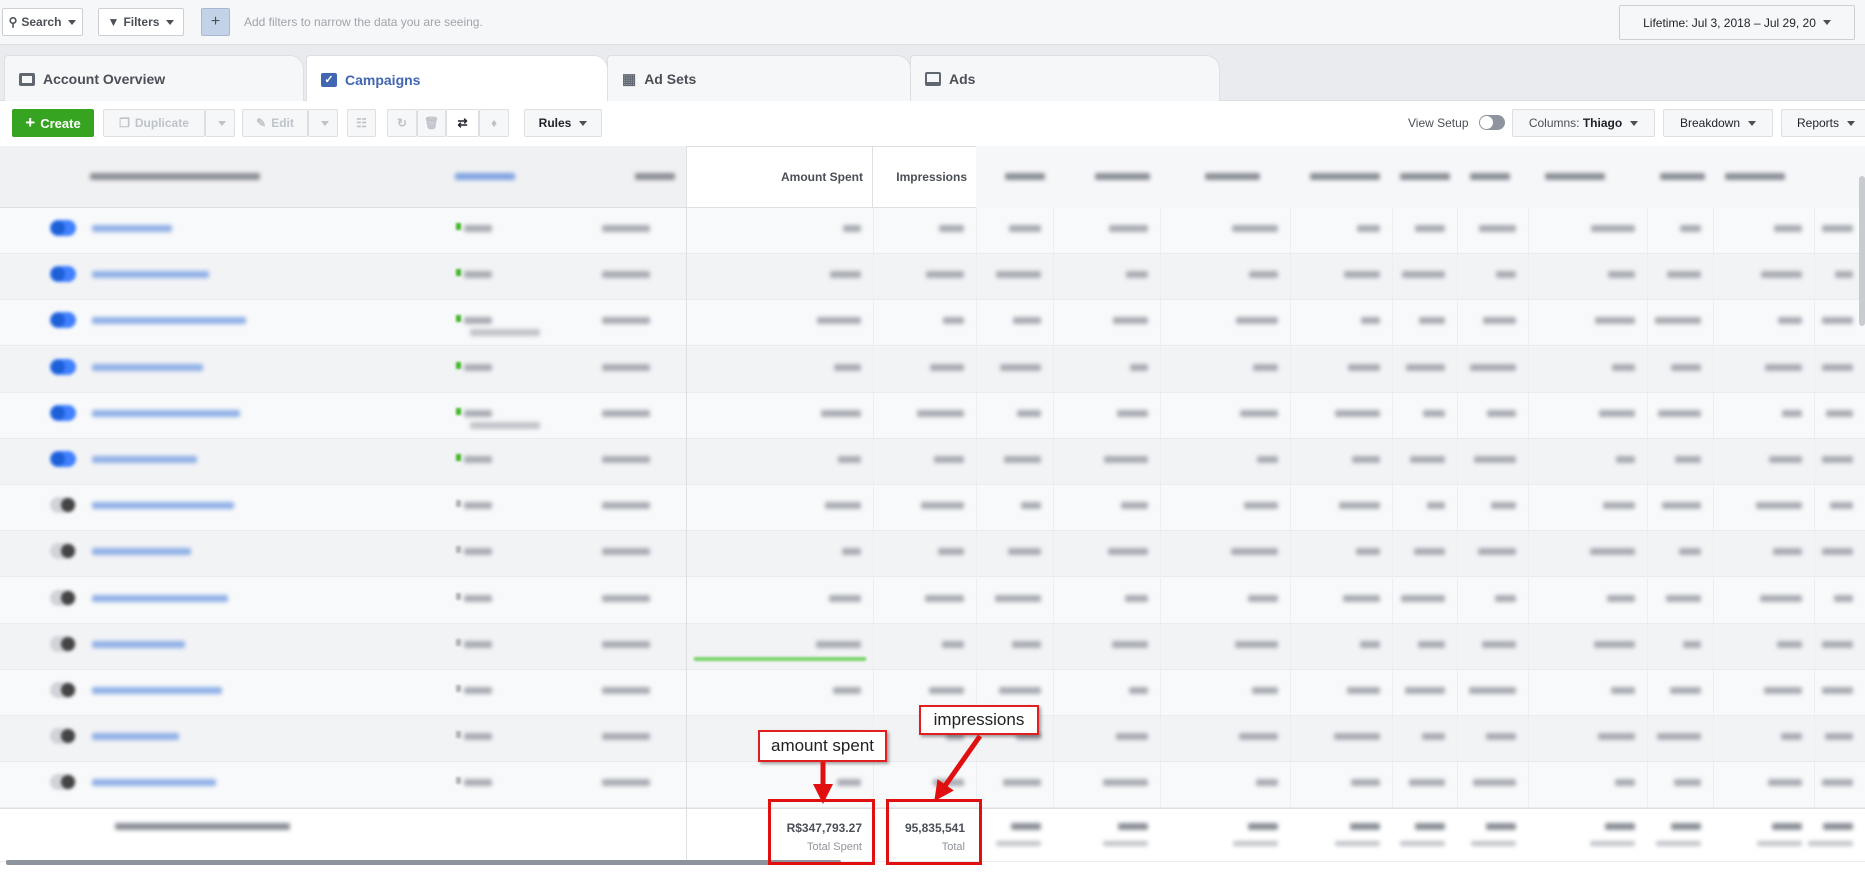 This screenshot has height=874, width=1865. Describe the element at coordinates (1737, 22) in the screenshot. I see `date-range-picker: Lifetime: Jul 3, 2018 – Jul 29, 20` at that location.